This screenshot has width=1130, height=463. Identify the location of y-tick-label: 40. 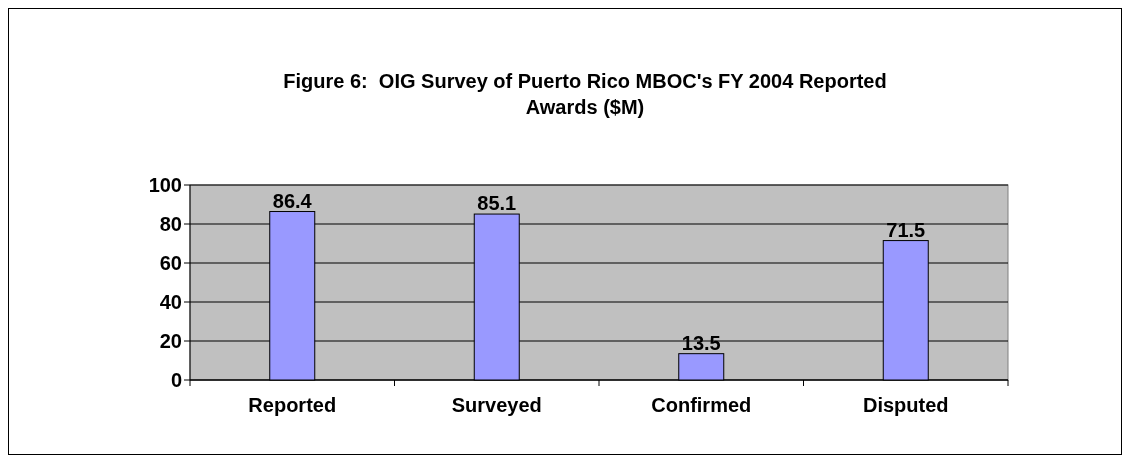
(170, 302).